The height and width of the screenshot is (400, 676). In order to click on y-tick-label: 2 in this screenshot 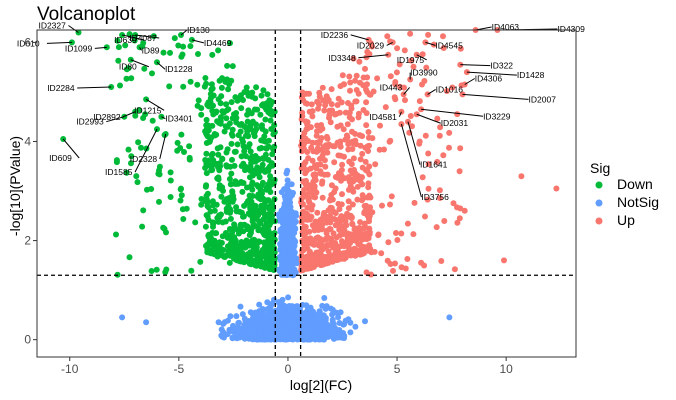, I will do `click(27, 241)`.